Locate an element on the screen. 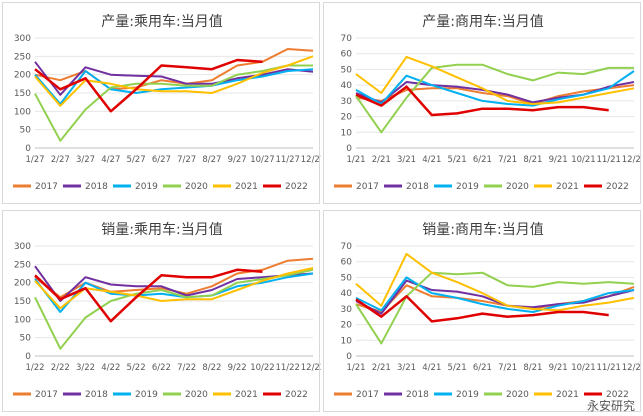 Image resolution: width=643 pixels, height=416 pixels. watermark: 永安研究 is located at coordinates (610, 406).